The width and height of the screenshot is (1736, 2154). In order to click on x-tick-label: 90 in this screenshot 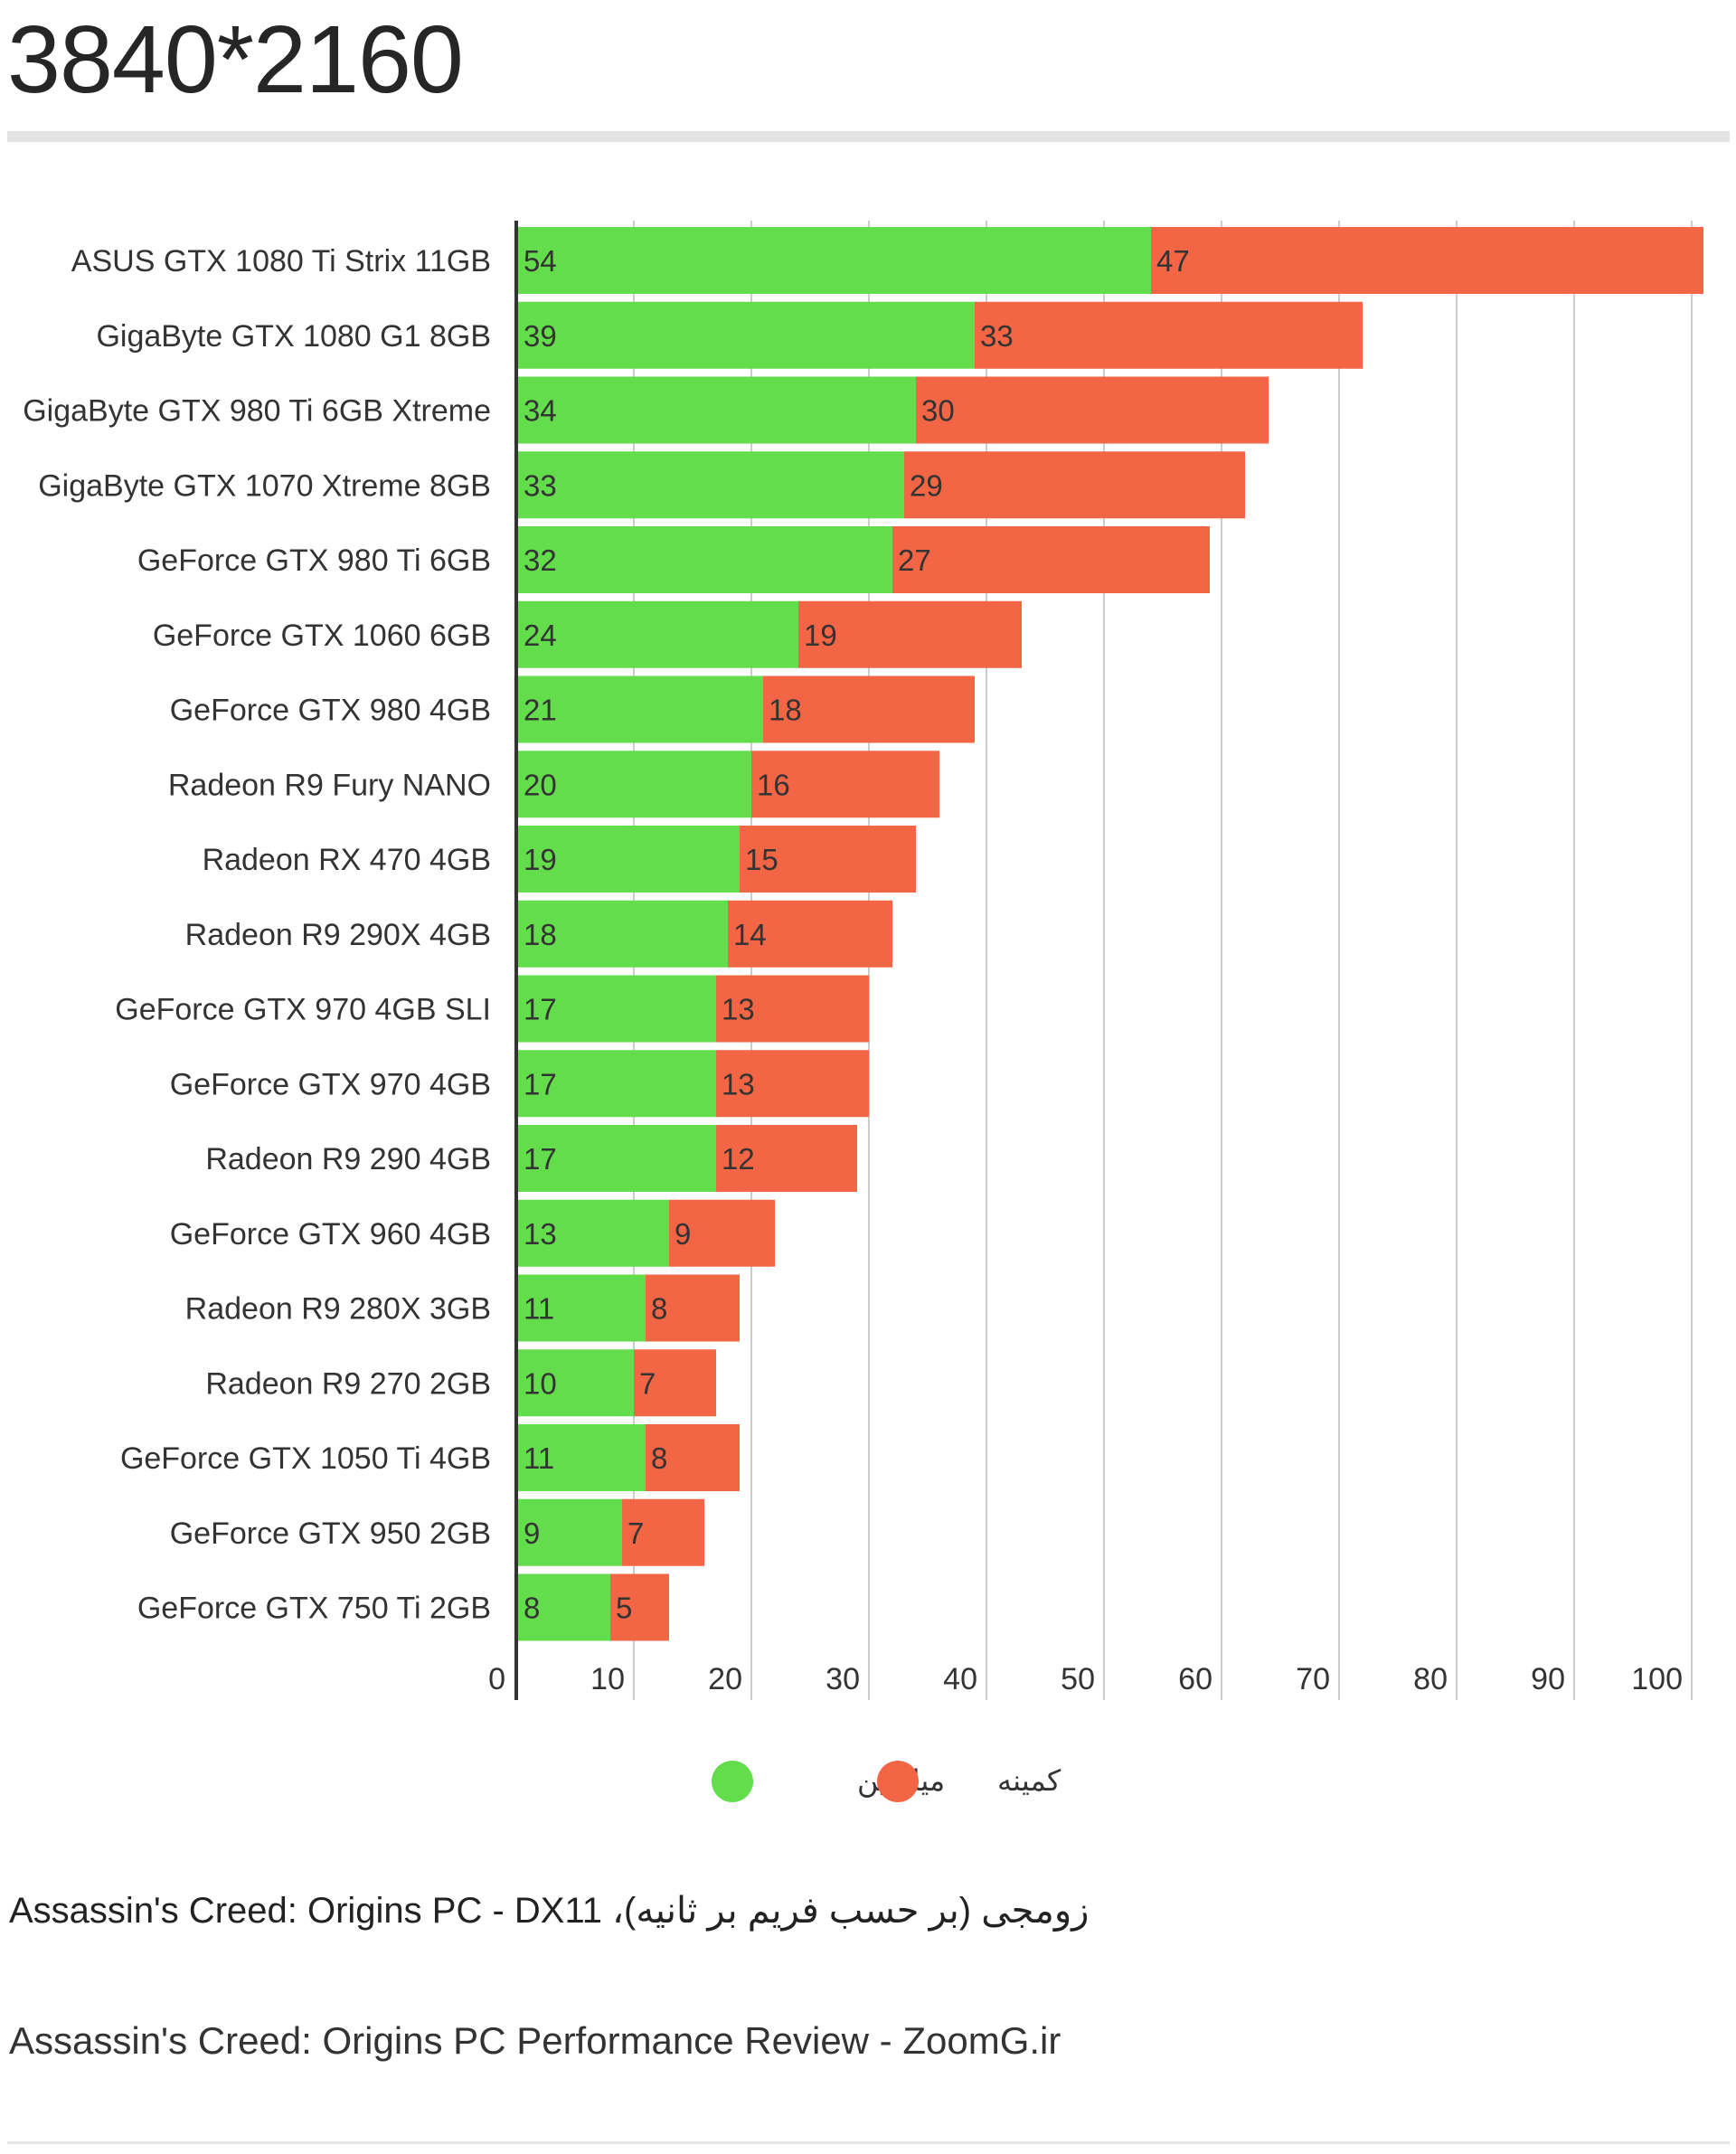, I will do `click(1548, 1679)`.